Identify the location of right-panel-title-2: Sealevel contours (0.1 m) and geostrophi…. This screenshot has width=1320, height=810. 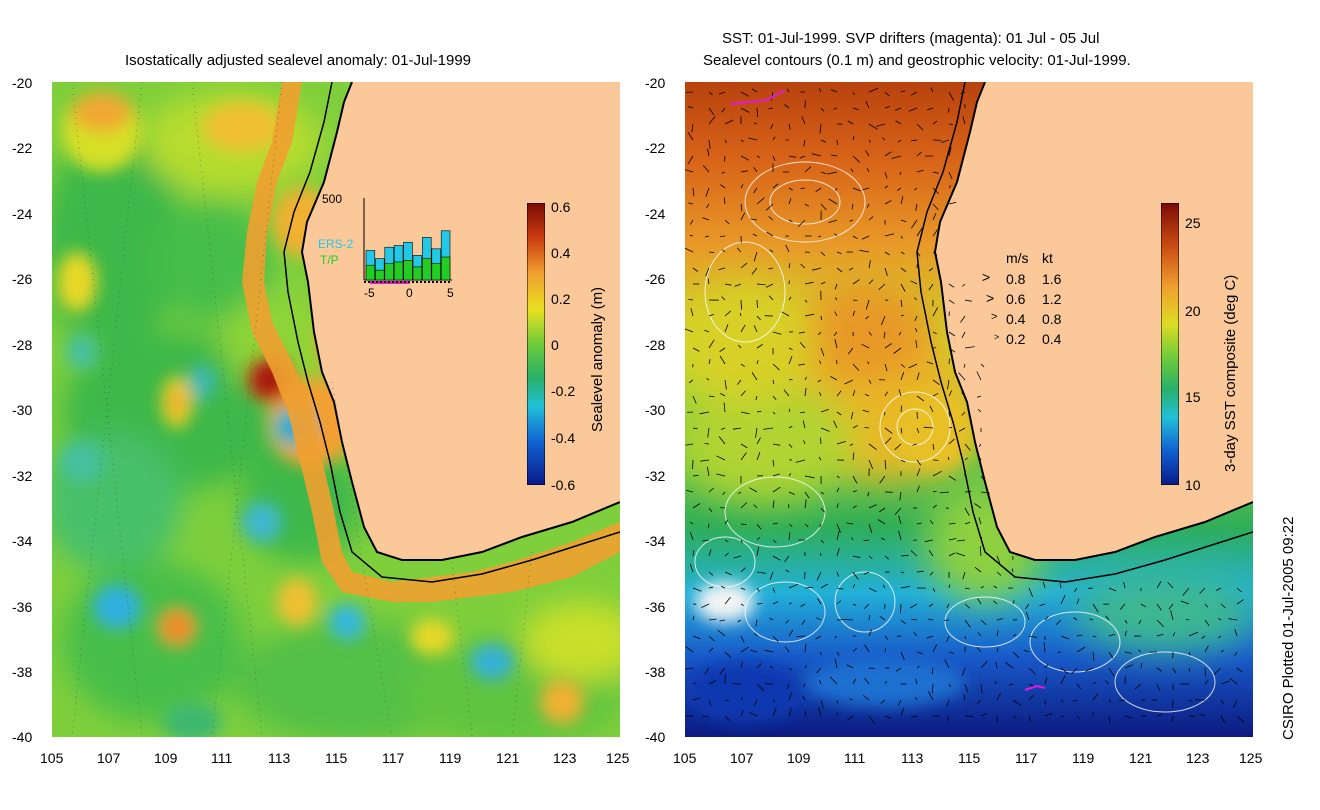
(917, 60).